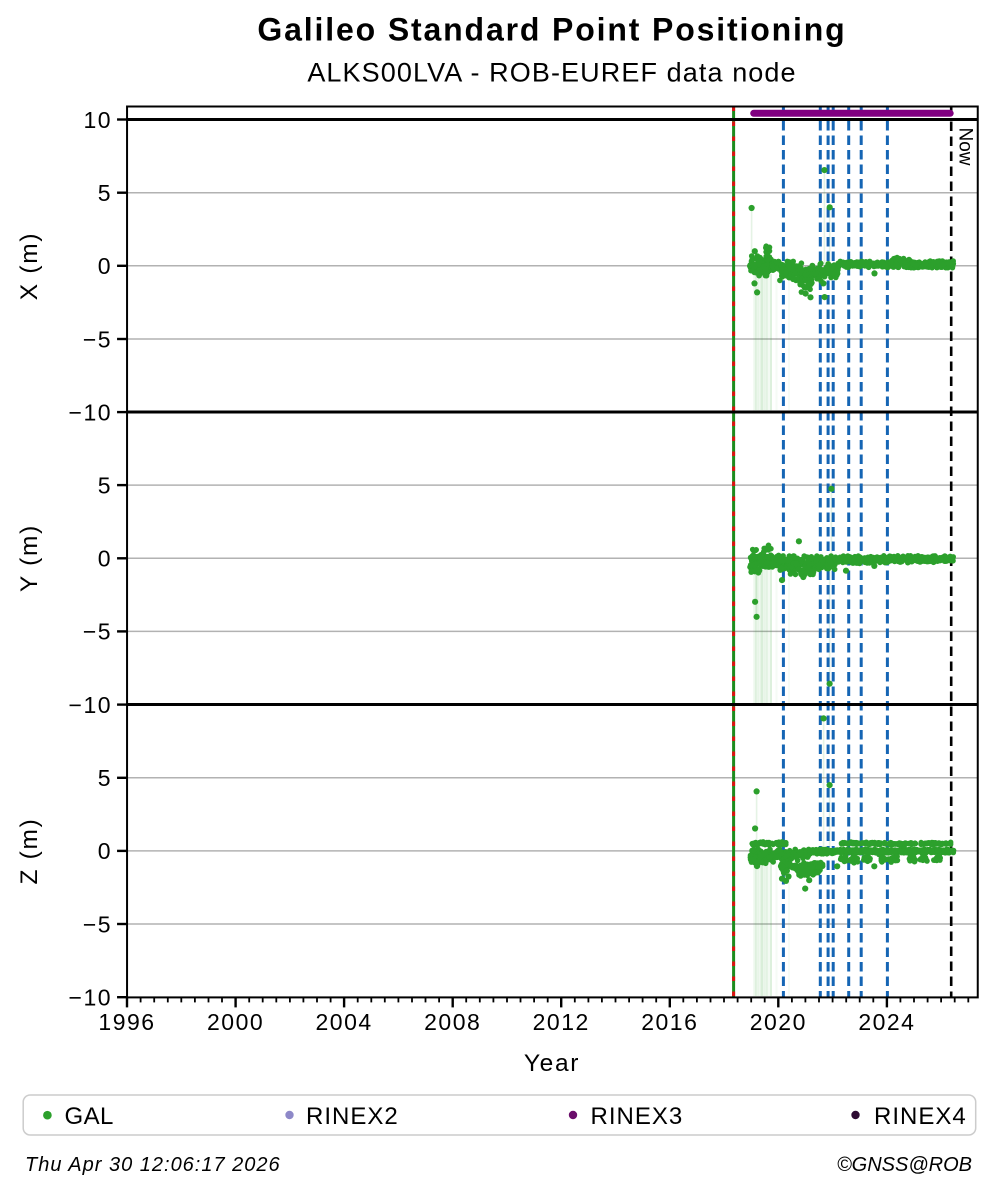 The width and height of the screenshot is (997, 1194). Describe the element at coordinates (637, 1116) in the screenshot. I see `svg-text: RINEX3` at that location.